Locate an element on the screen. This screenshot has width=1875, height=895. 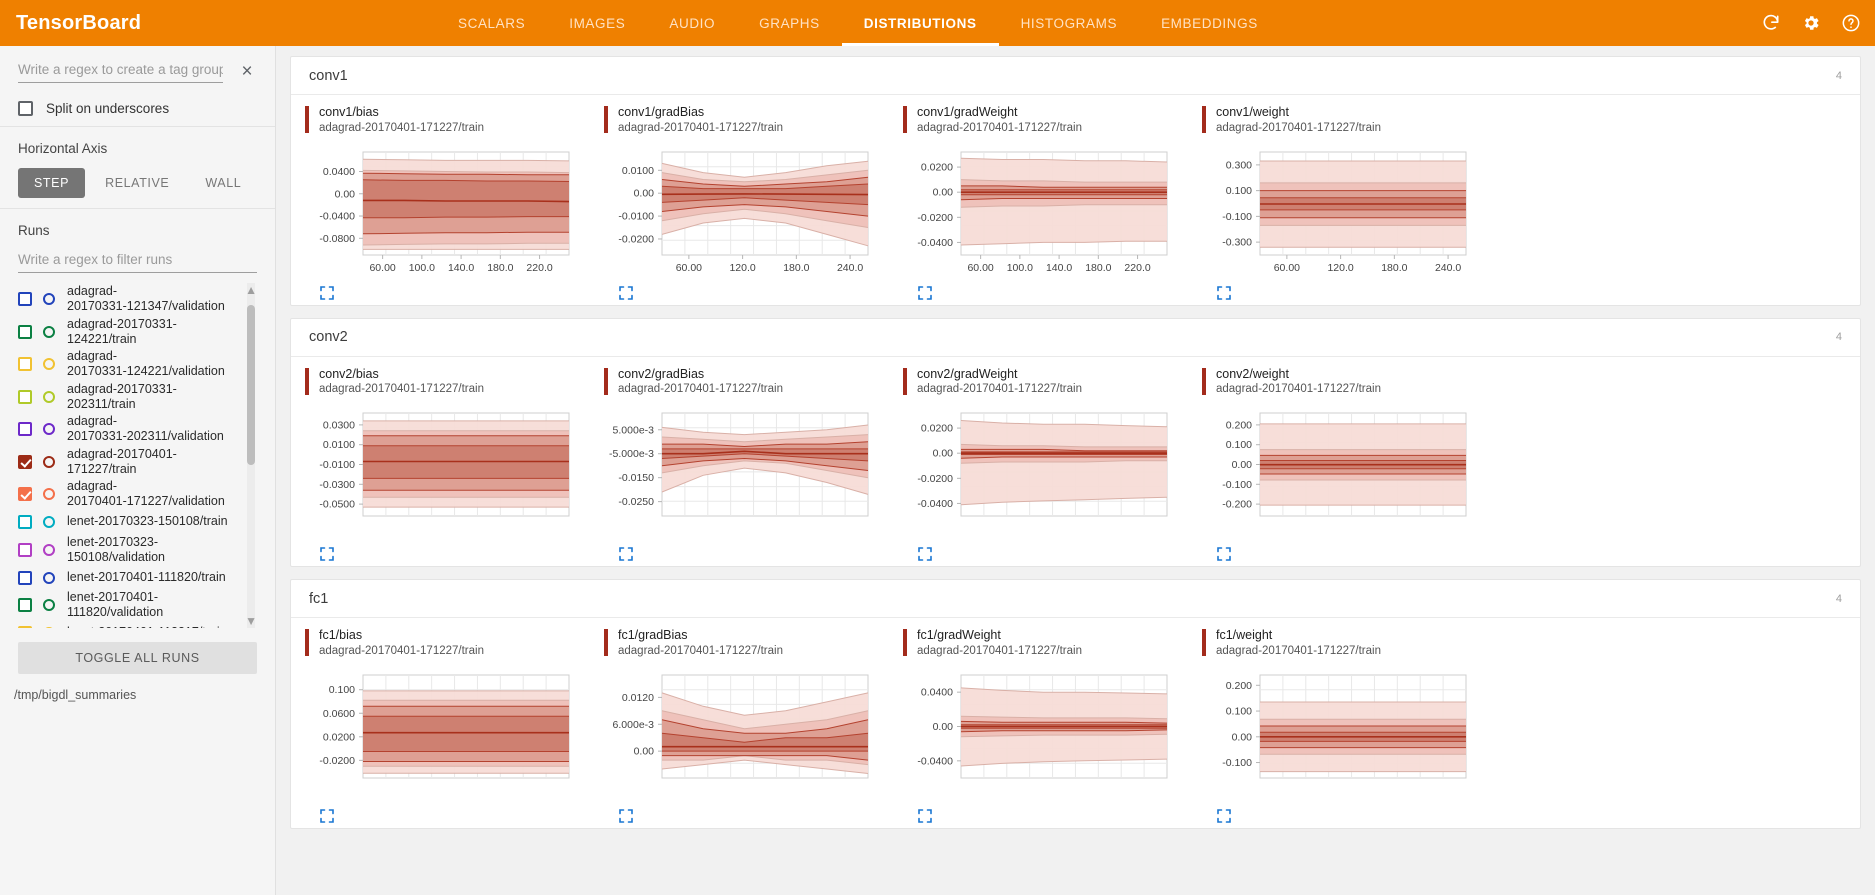
close-icon: × is located at coordinates (247, 71).